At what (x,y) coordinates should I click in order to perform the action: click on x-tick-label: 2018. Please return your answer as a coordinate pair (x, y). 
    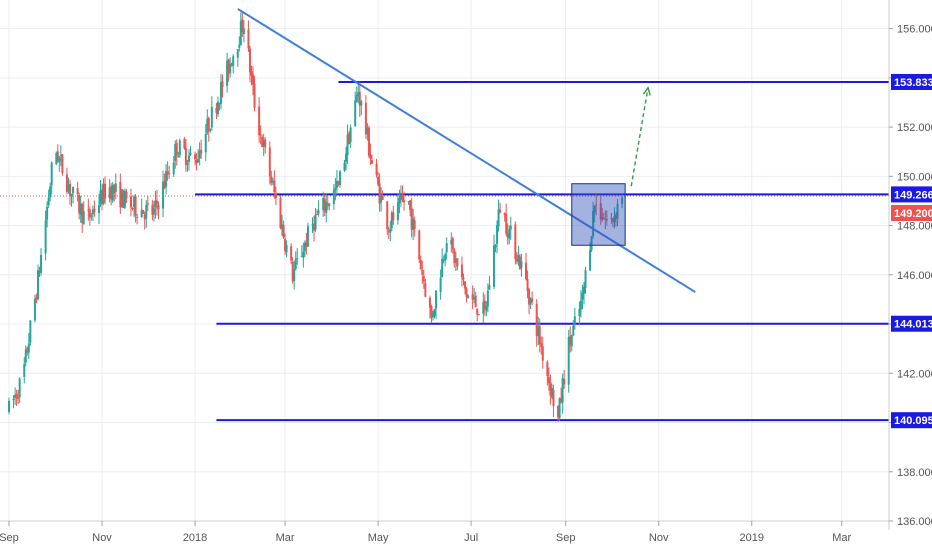
    Looking at the image, I should click on (195, 538).